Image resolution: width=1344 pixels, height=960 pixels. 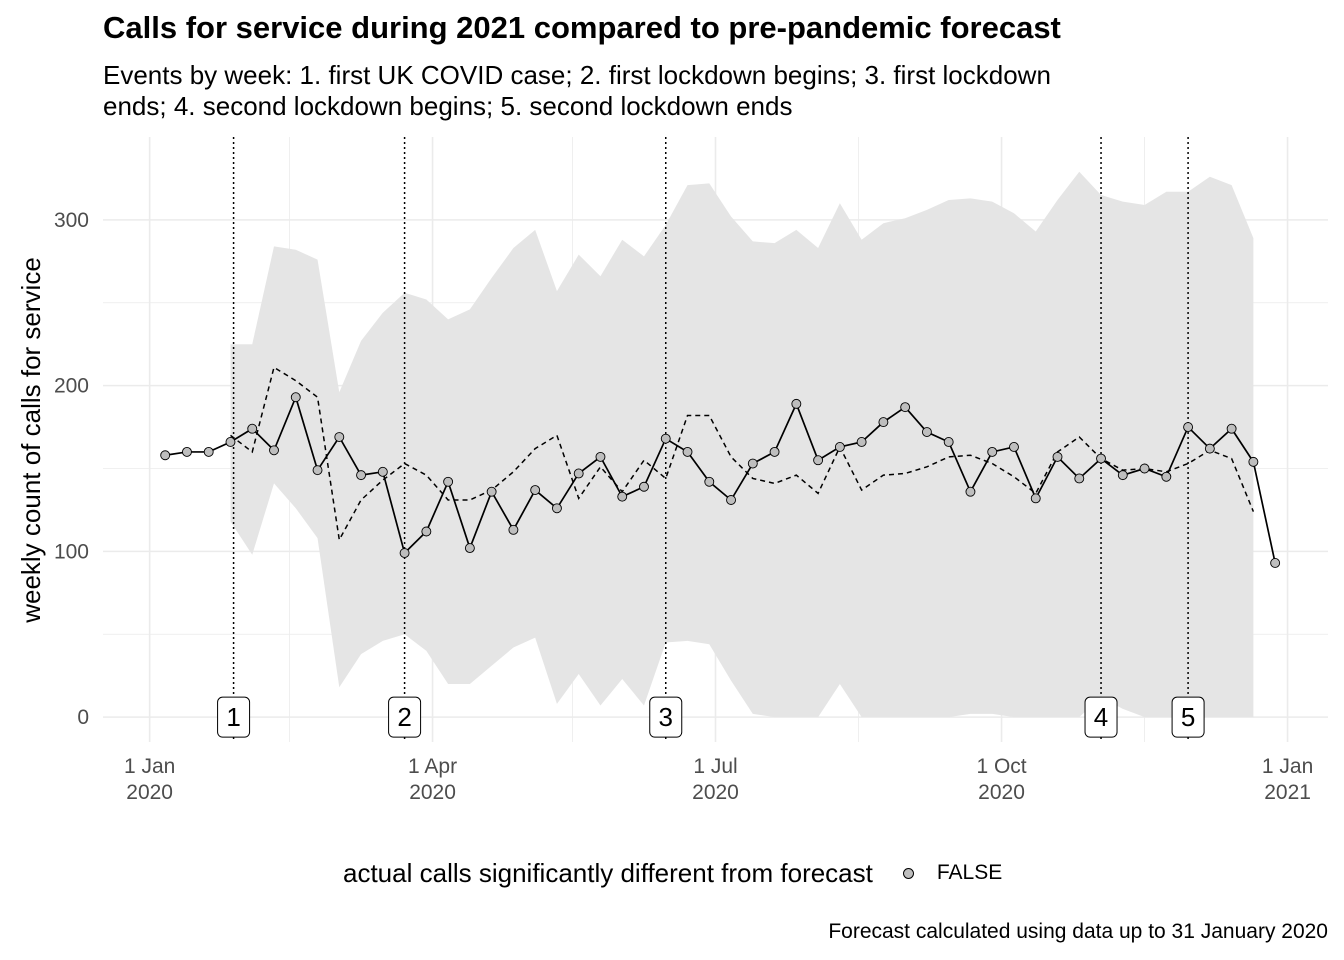 I want to click on y-axis-ticks: 0 100 200 300, so click(x=71, y=469).